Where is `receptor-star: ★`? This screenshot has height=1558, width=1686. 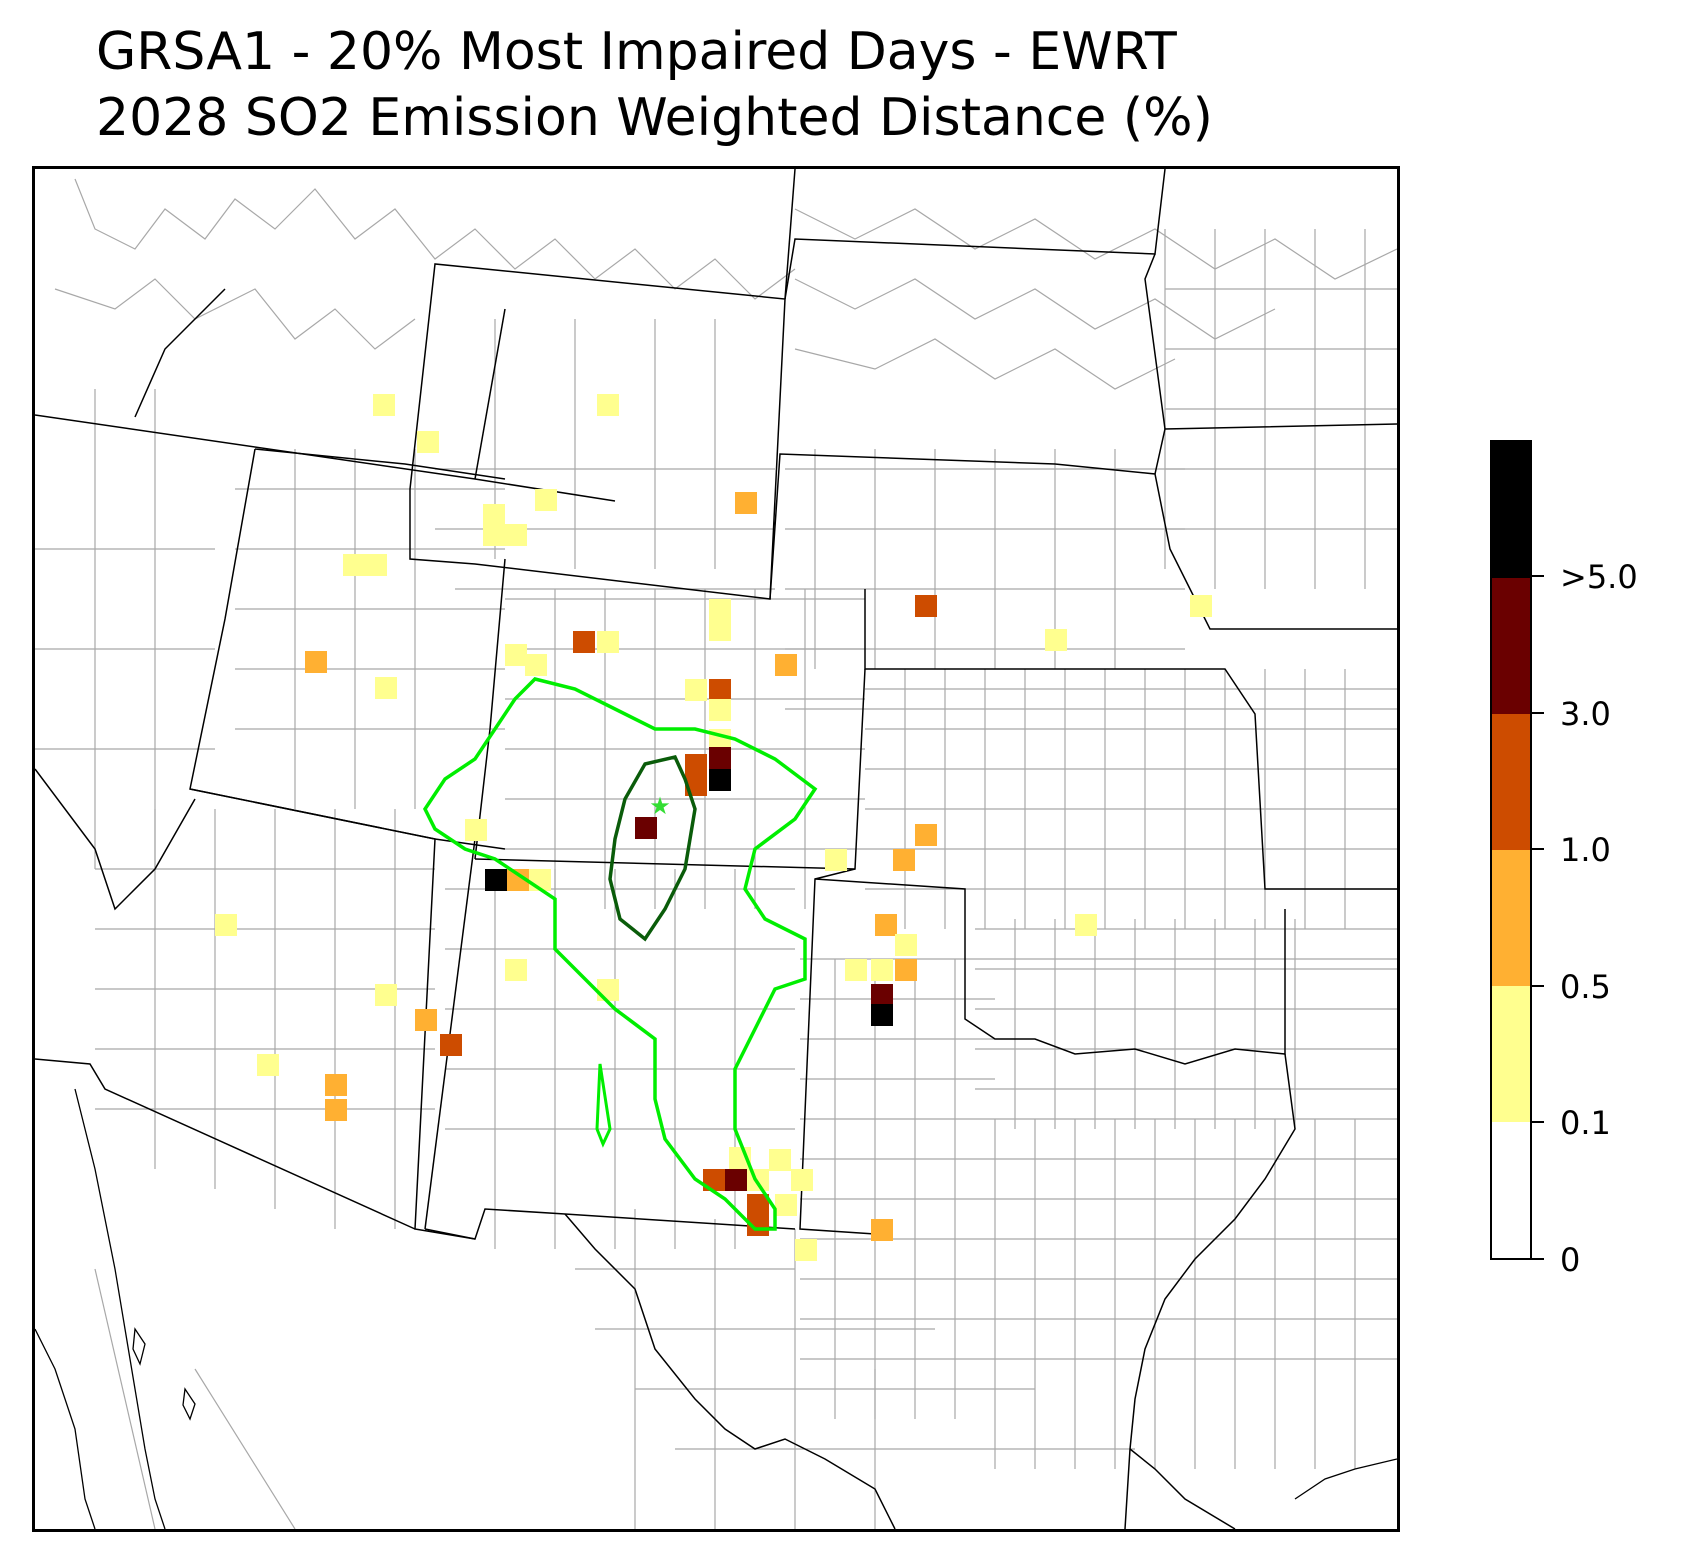 receptor-star: ★ is located at coordinates (660, 806).